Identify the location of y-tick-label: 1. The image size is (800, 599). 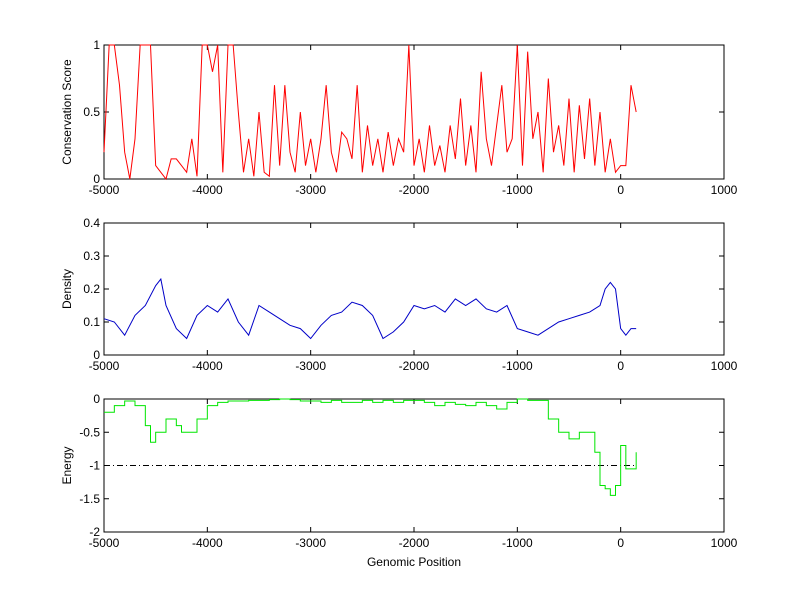
(96, 45).